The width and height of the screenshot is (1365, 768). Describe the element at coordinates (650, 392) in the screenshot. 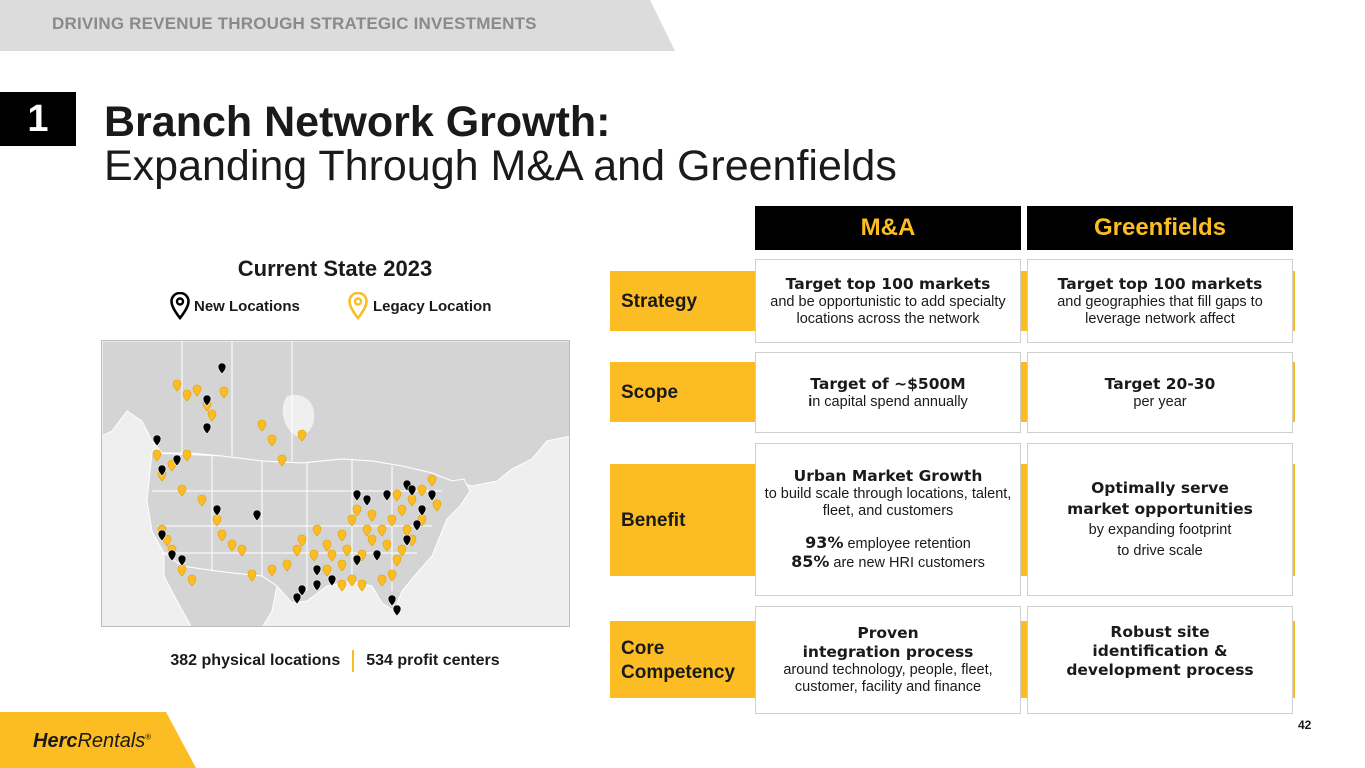

I see `row-label-scope: Scope` at that location.